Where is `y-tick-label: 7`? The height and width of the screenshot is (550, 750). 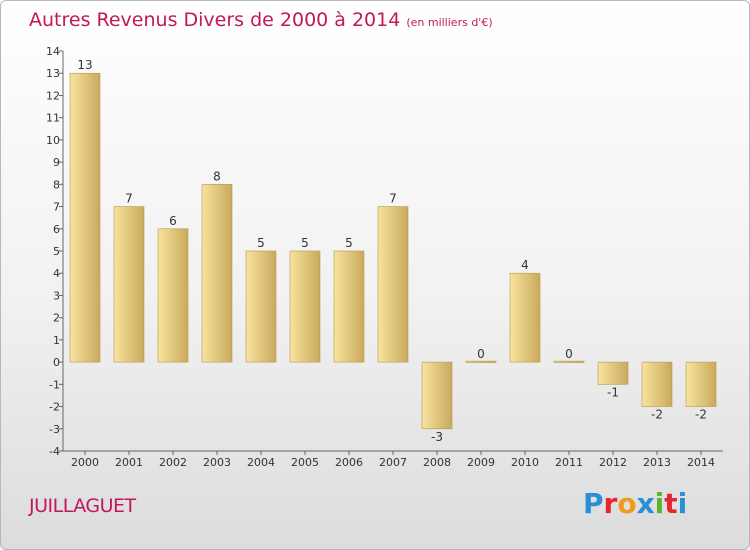 y-tick-label: 7 is located at coordinates (56, 207).